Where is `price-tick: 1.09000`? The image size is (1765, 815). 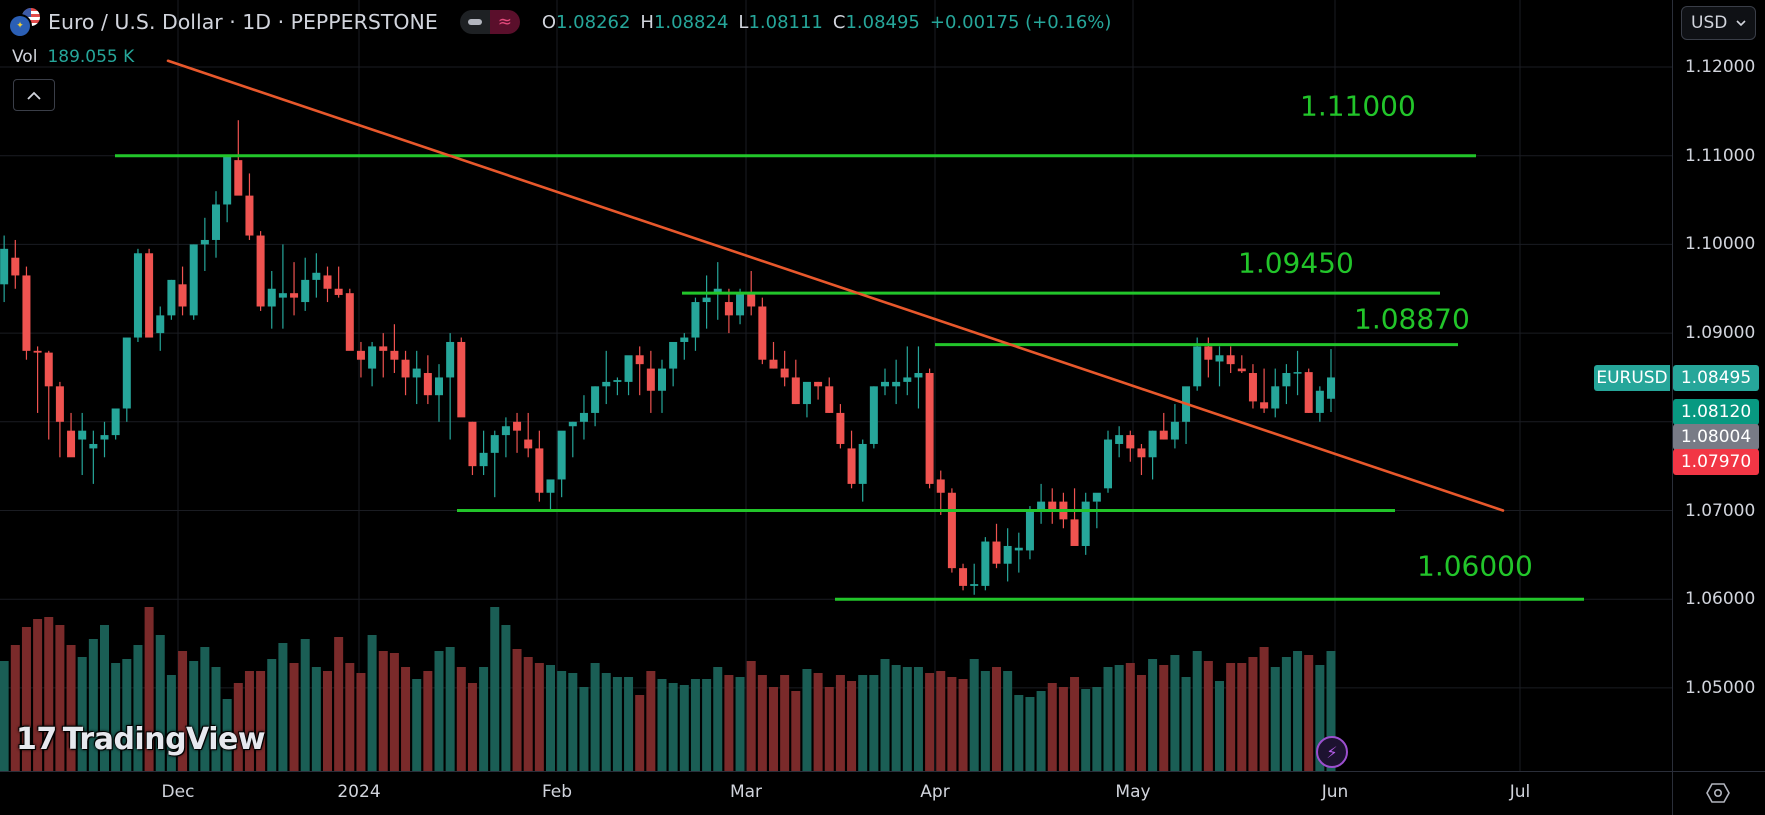 price-tick: 1.09000 is located at coordinates (1720, 333).